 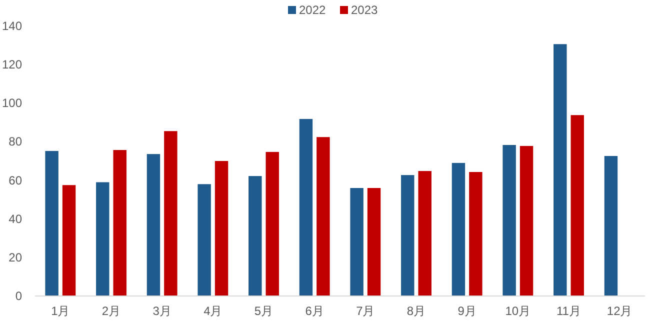 I want to click on x-tick-label: 8月, so click(x=416, y=311).